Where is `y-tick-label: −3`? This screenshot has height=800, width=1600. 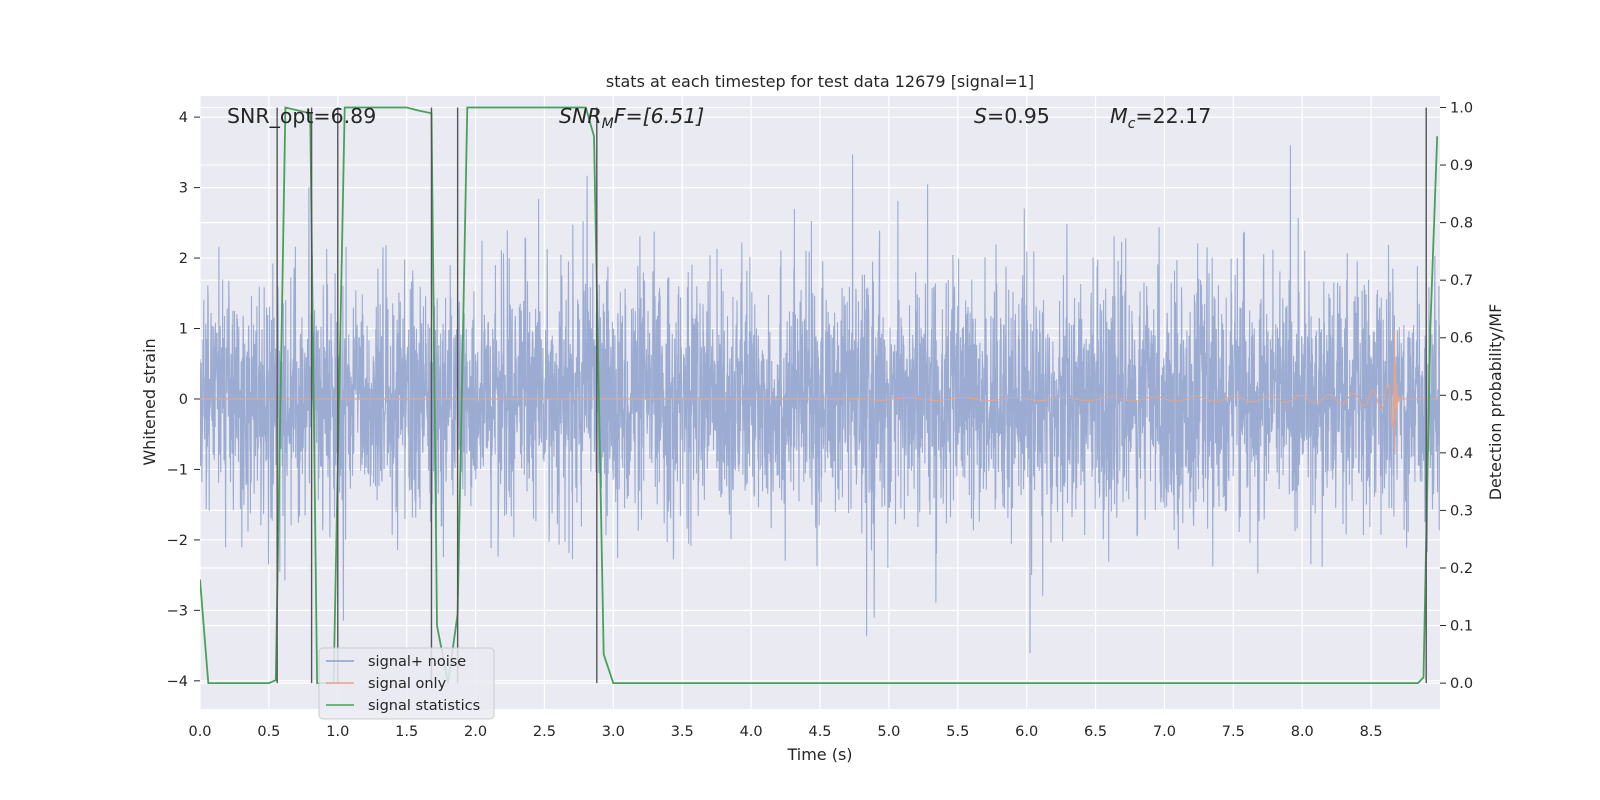
y-tick-label: −3 is located at coordinates (177, 611).